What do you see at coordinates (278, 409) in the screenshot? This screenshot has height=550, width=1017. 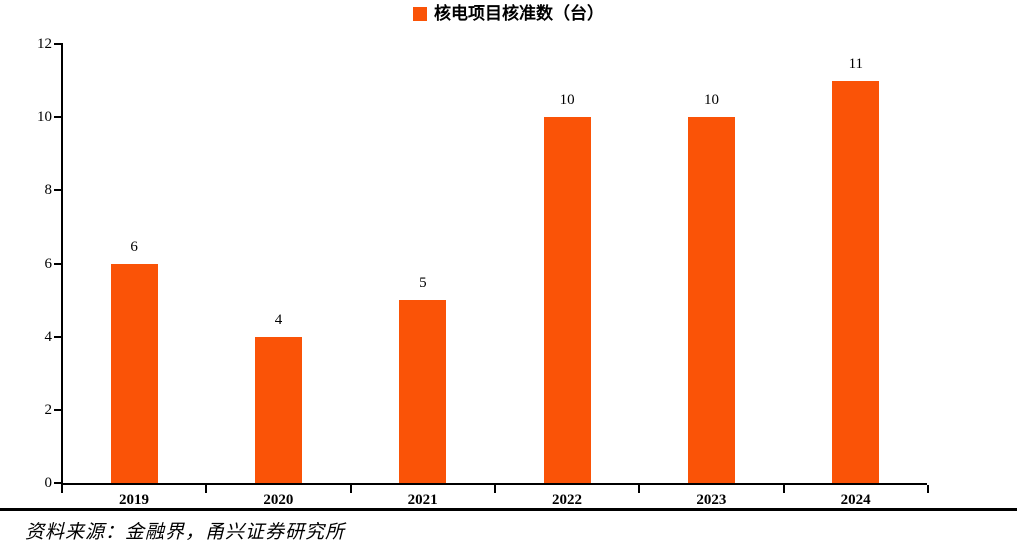 I see `bar-2020` at bounding box center [278, 409].